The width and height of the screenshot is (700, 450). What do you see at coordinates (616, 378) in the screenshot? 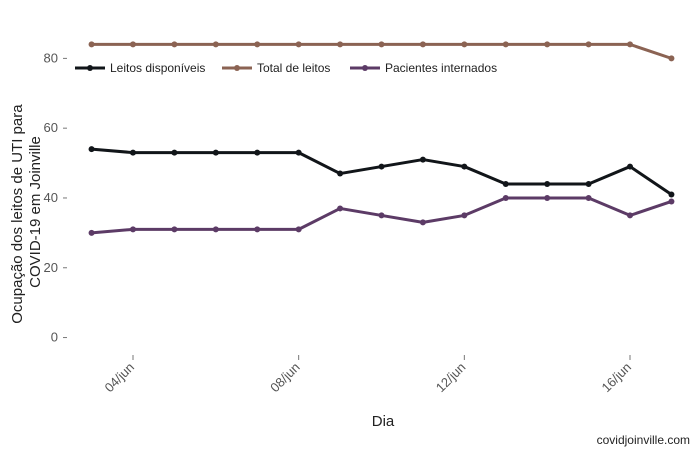
I see `x-tick-label: 16/jun` at bounding box center [616, 378].